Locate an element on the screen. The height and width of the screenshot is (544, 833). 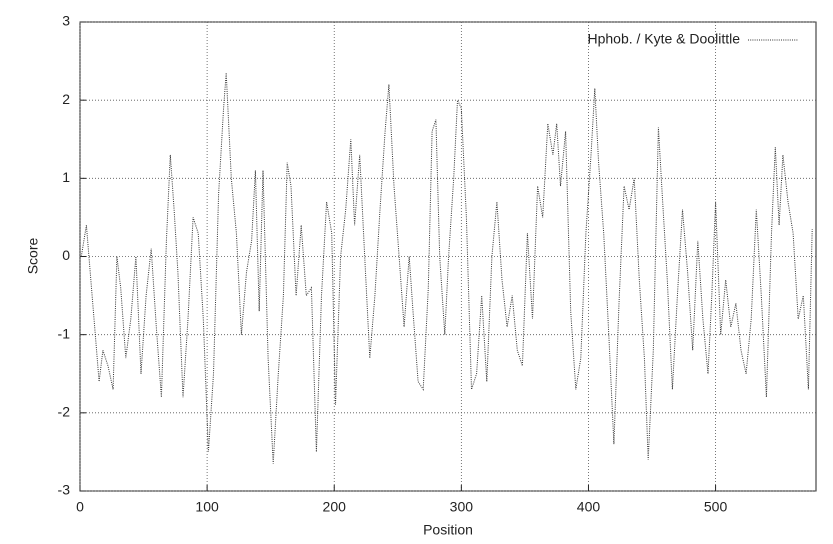
y-axis-label: Score is located at coordinates (33, 256).